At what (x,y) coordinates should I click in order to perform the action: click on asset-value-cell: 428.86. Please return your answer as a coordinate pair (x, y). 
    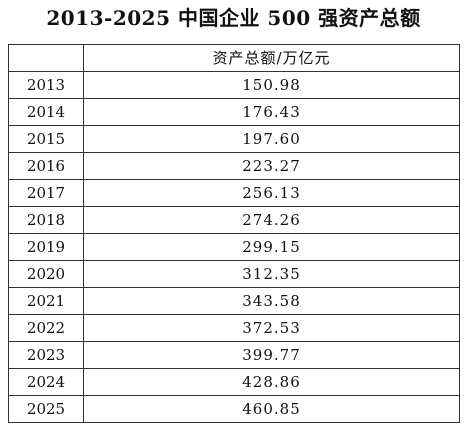
    Looking at the image, I should click on (271, 382).